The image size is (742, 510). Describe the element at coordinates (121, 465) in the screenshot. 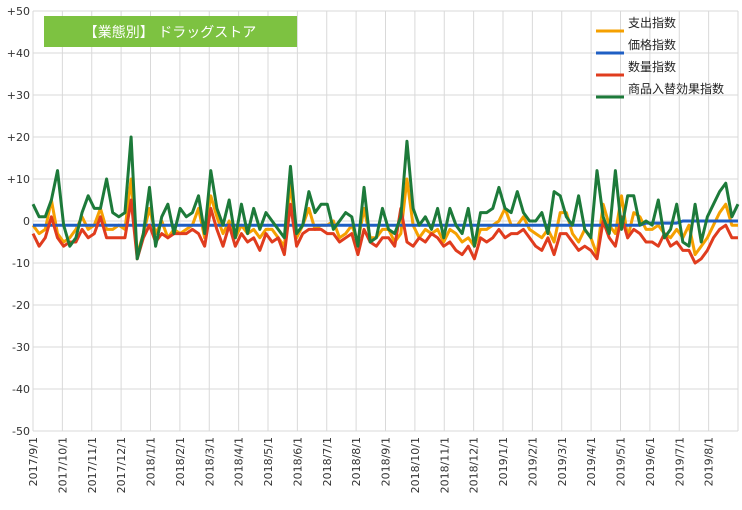

I see `x-tick-label: 2017/12/1` at that location.